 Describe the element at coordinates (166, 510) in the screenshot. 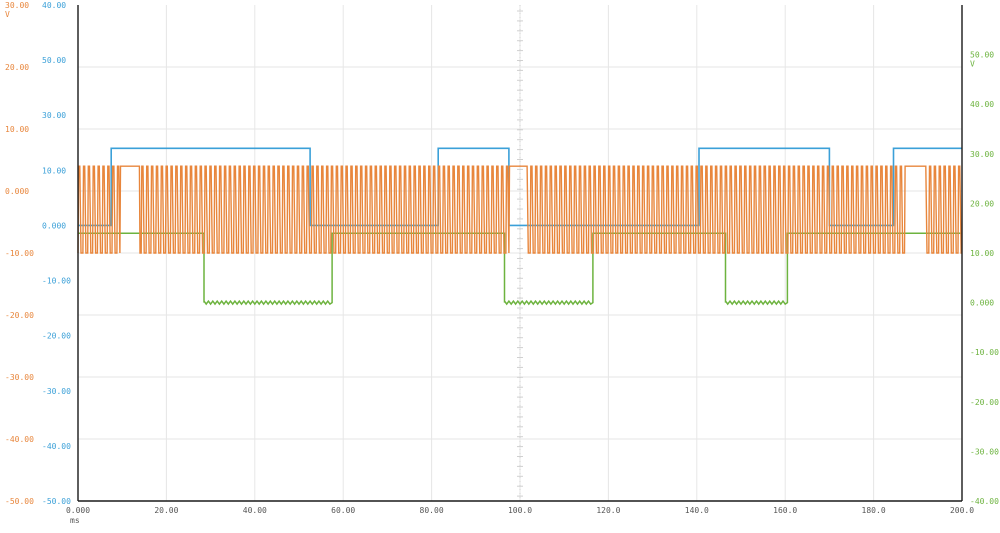

I see `x-tick-label: 20.00` at that location.